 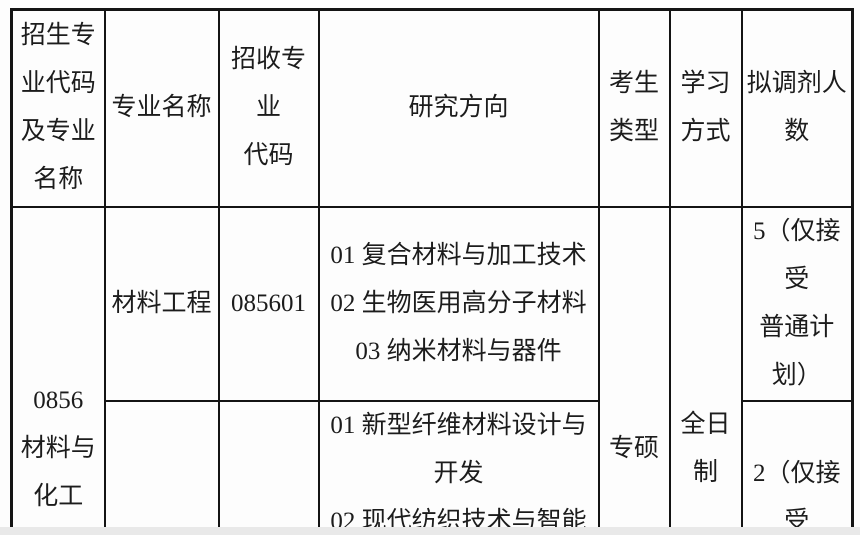 I want to click on cell-planned-transfer-count: 2（仅接受 普通计 划）, so click(x=797, y=467).